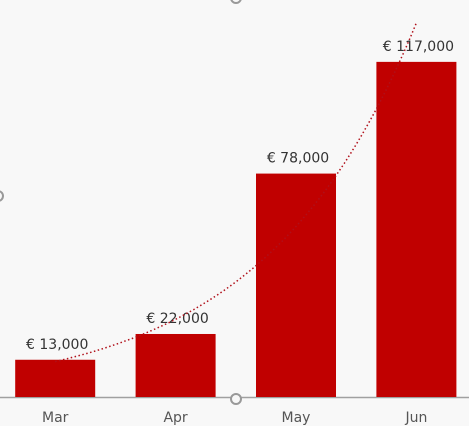 This screenshot has height=426, width=469. I want to click on x-tick-label: Apr, so click(175, 418).